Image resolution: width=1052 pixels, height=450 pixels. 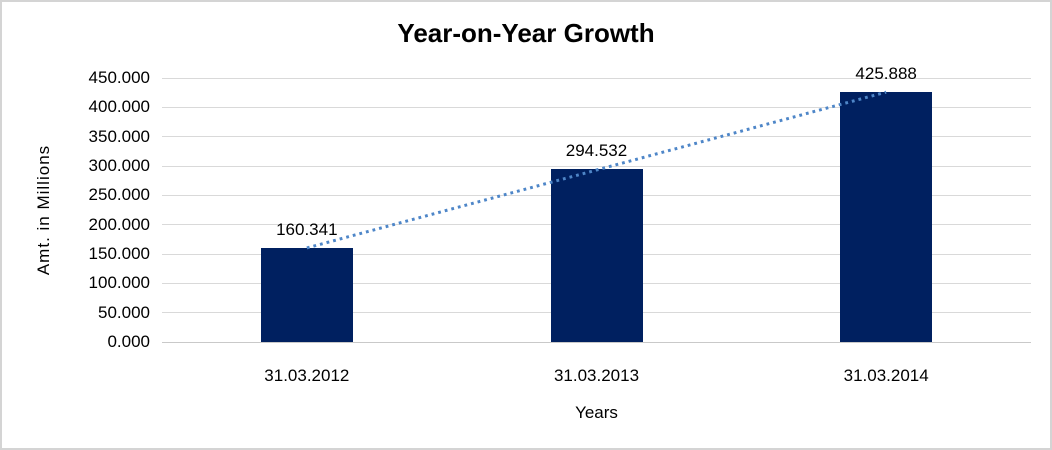 I want to click on y-tick-label: 100.000, so click(x=119, y=283).